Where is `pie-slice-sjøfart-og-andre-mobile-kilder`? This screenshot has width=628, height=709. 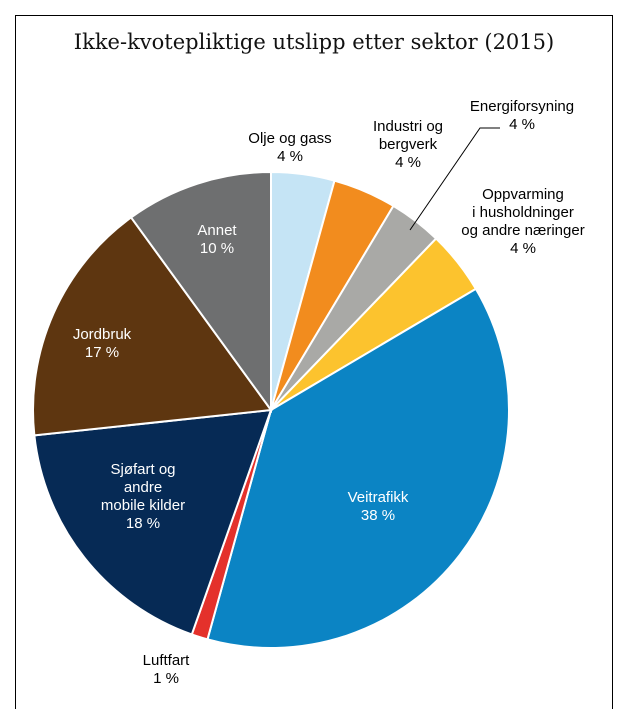 pie-slice-sjøfart-og-andre-mobile-kilder is located at coordinates (153, 522).